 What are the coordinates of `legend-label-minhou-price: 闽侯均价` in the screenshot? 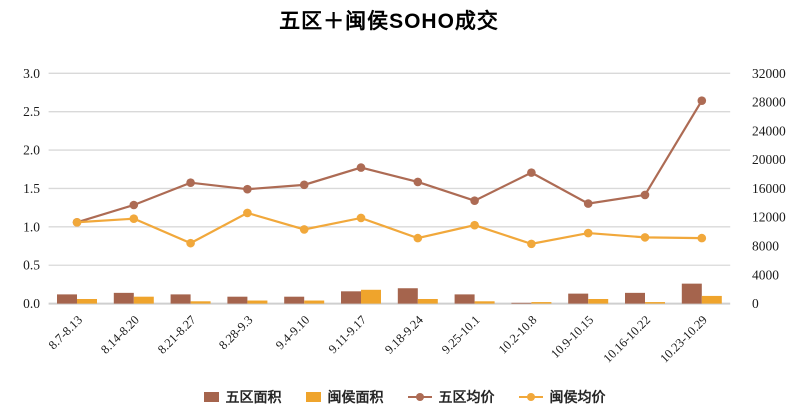 It's located at (577, 397).